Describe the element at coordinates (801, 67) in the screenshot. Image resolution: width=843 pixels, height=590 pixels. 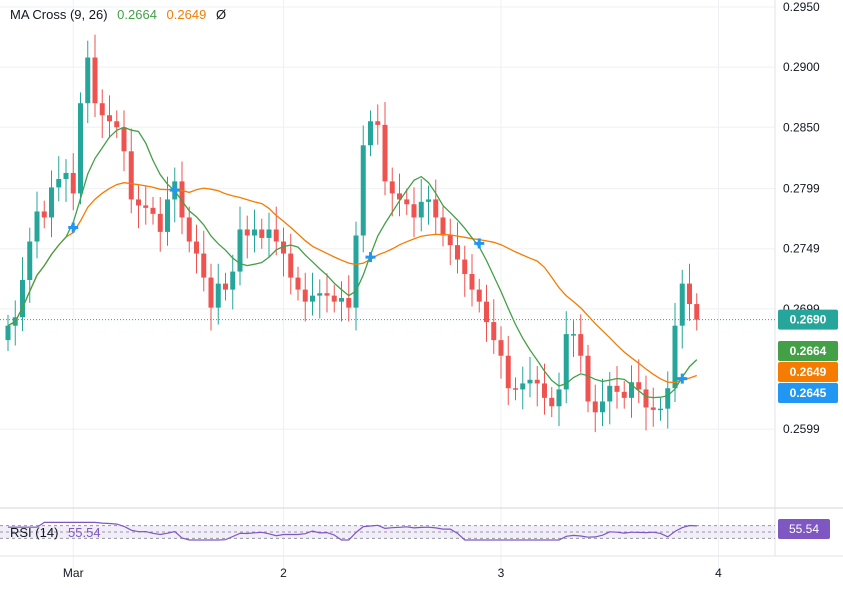
I see `price-tick-label: 0.2900` at that location.